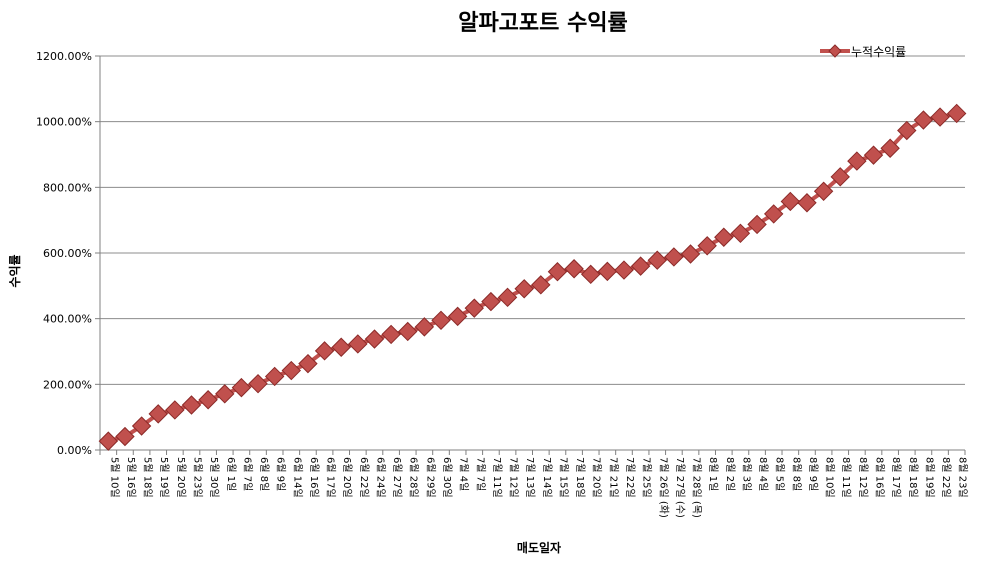 Image resolution: width=985 pixels, height=565 pixels. I want to click on y-tick-label: 0.00%, so click(74, 450).